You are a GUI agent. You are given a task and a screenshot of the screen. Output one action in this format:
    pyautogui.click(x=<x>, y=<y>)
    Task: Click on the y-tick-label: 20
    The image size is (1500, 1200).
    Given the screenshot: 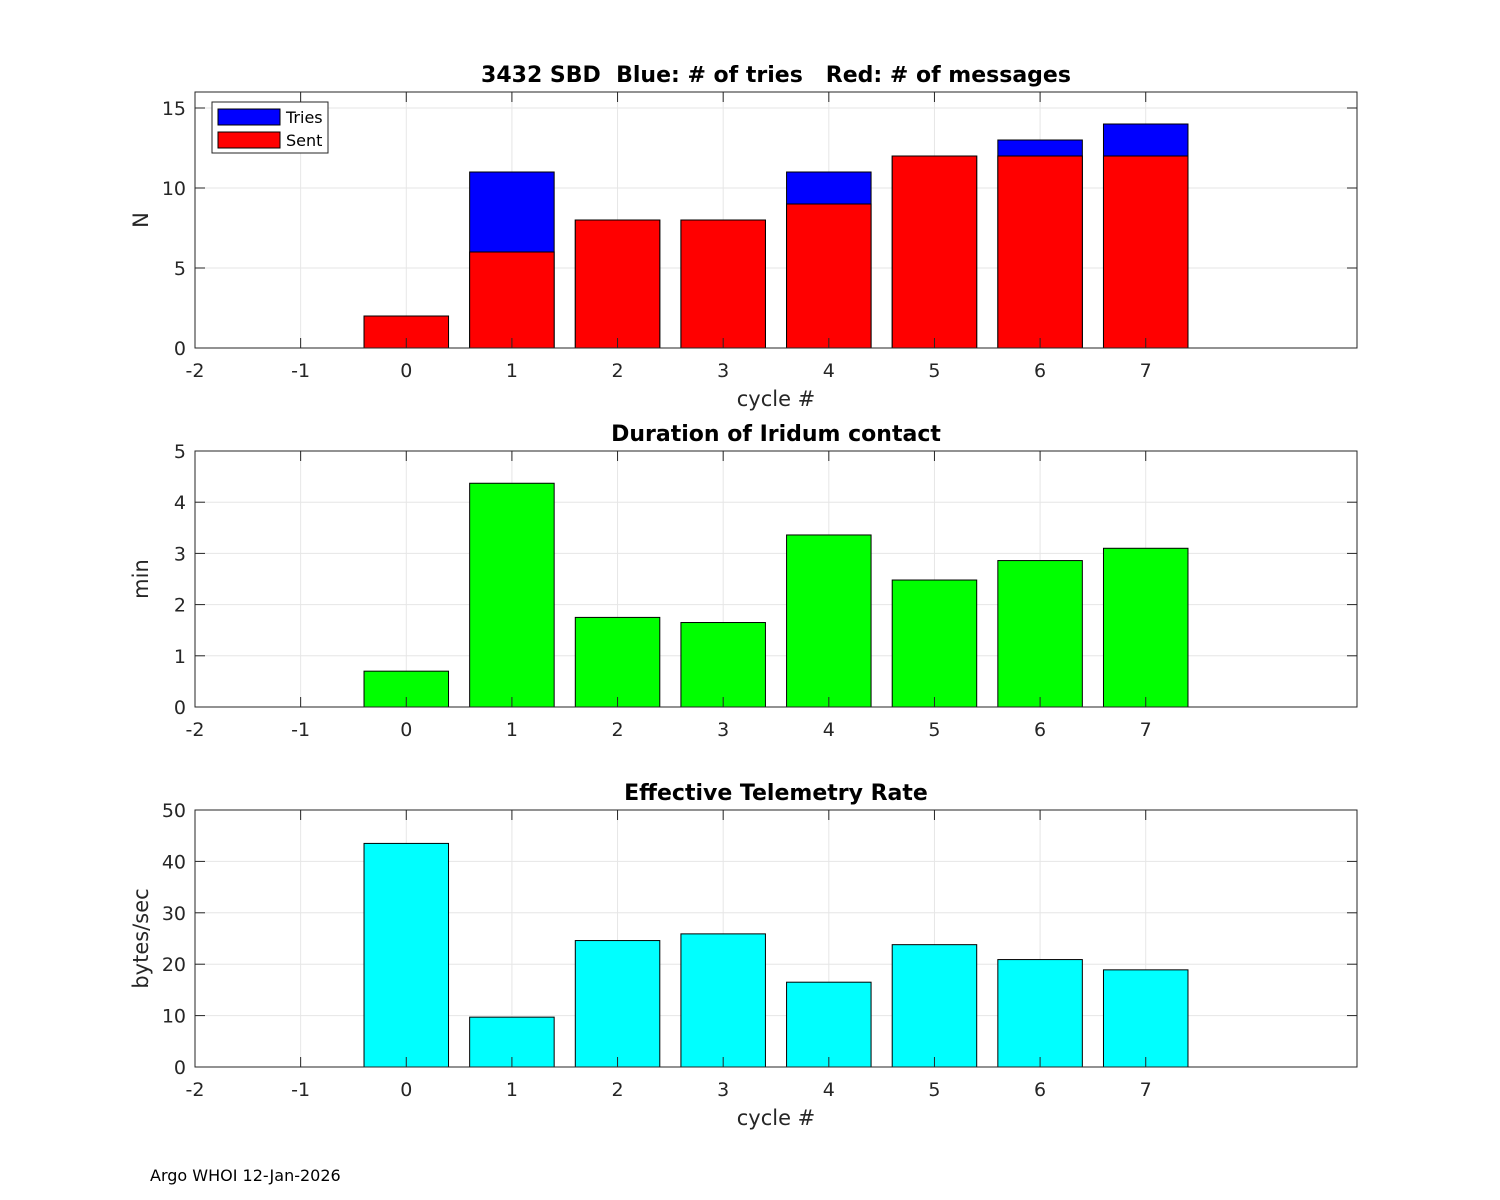 What is the action you would take?
    pyautogui.click(x=174, y=965)
    